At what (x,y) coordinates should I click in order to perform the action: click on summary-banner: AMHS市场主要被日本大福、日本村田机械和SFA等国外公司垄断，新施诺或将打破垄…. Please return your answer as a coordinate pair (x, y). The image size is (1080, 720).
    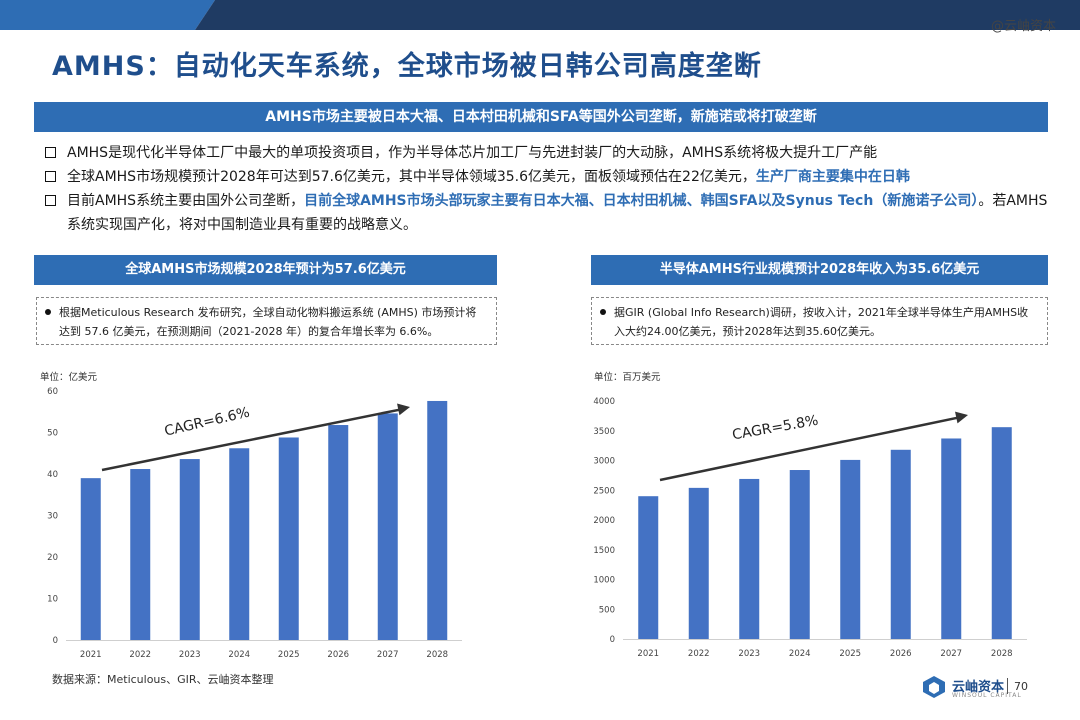
    Looking at the image, I should click on (541, 117).